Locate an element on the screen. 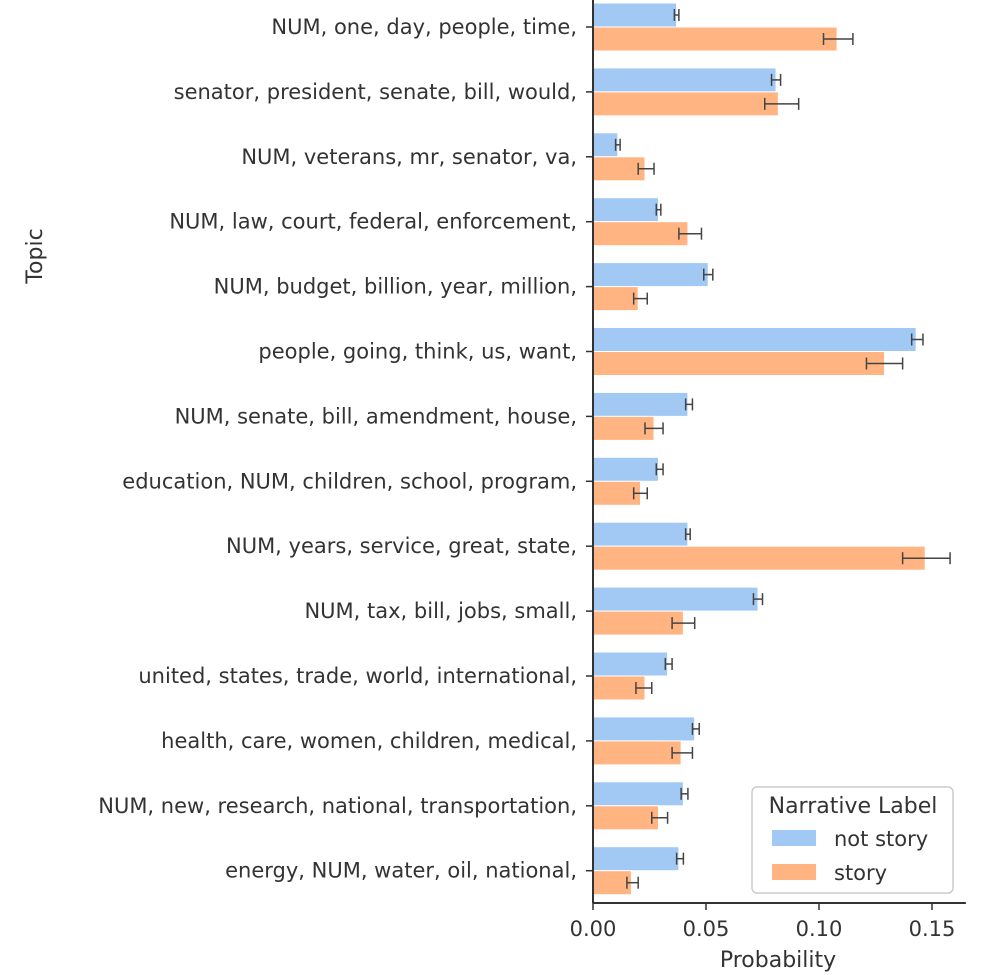 The height and width of the screenshot is (975, 1000). y-tick-label: energy, NUM, water, oil, national, is located at coordinates (401, 871).